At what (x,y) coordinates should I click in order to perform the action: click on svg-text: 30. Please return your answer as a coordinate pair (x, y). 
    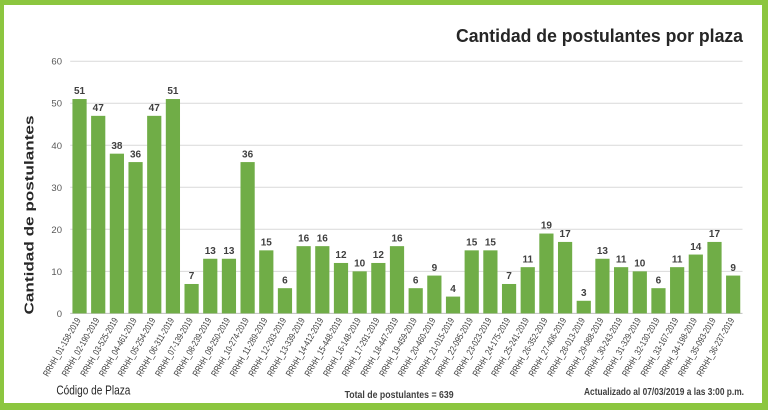
    Looking at the image, I should click on (56, 188).